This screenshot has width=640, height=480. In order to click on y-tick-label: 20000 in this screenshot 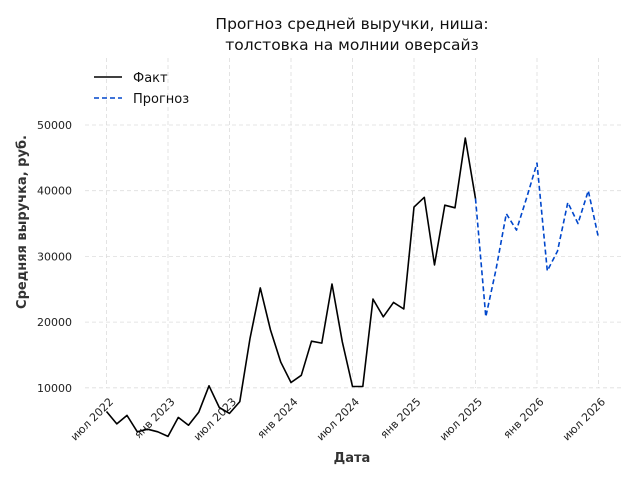, I will do `click(54, 322)`.